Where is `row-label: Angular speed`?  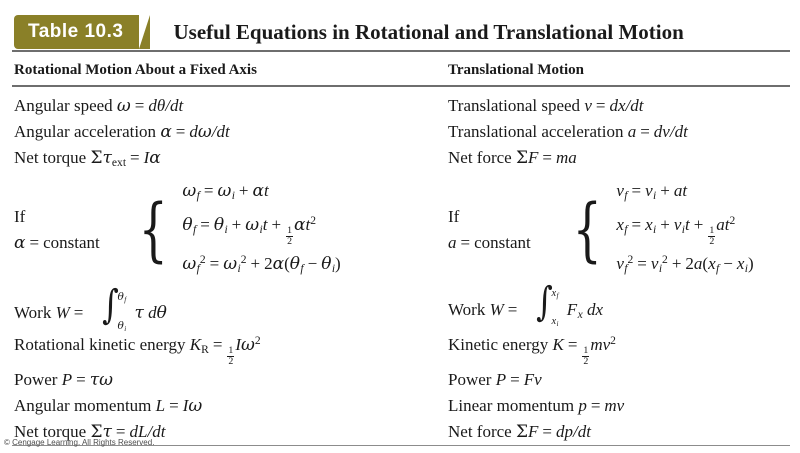
row-label: Angular speed is located at coordinates (63, 105).